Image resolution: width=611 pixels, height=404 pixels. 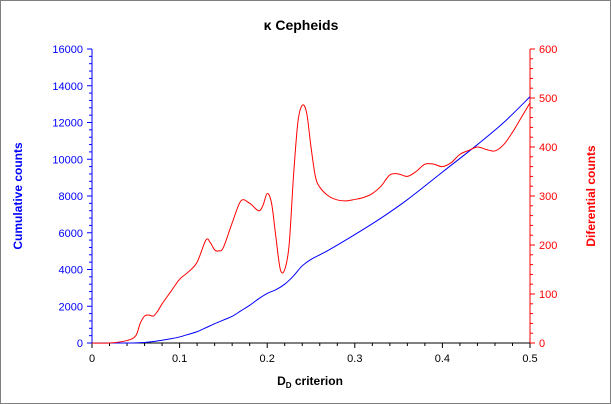 I want to click on right-y-axis-ticks: 0 100 200 300 400 500 600, so click(x=543, y=197).